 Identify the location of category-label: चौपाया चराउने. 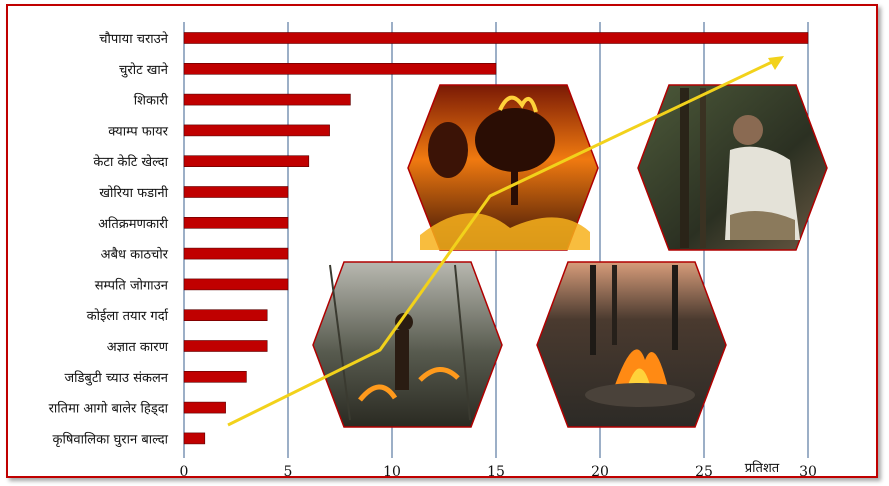
(133, 39).